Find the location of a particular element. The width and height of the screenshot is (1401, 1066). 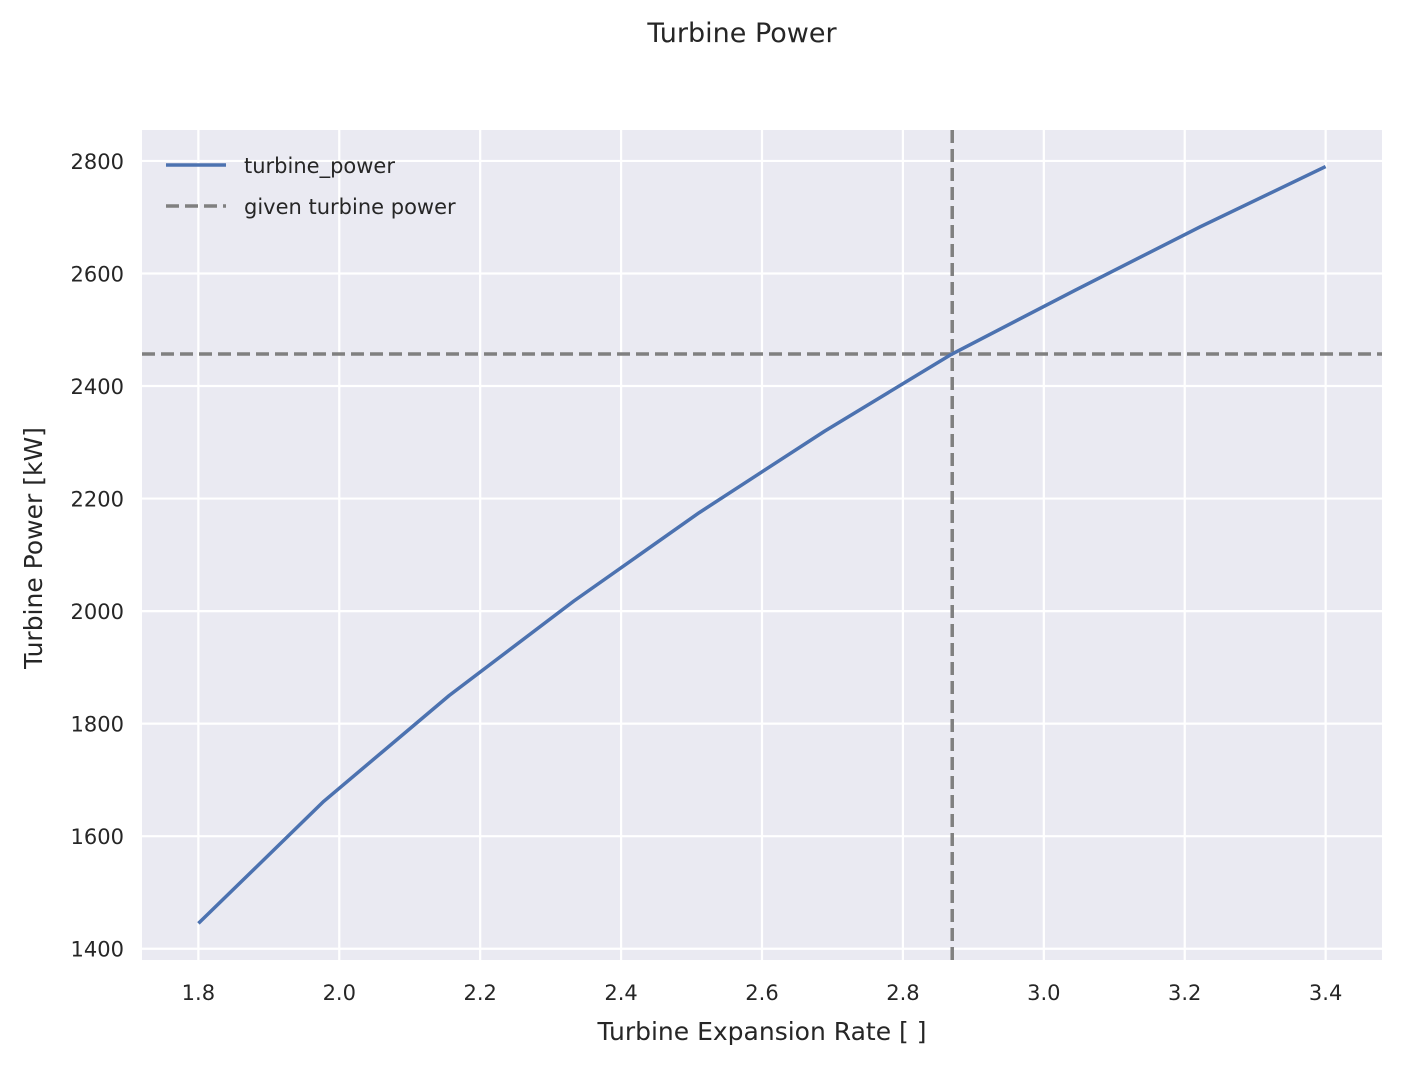

legend-label-turbine-power: turbine_power is located at coordinates (319, 166).